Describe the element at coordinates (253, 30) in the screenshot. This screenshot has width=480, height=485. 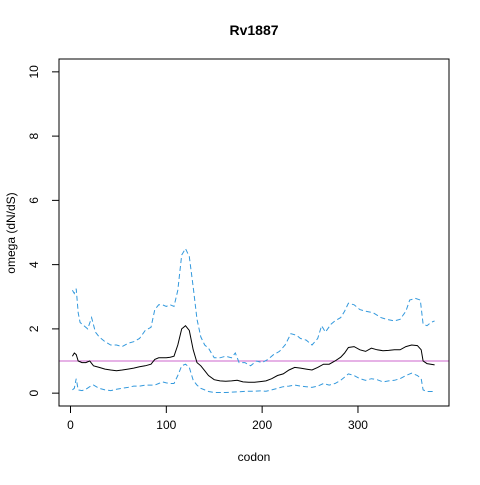
I see `chart-title: Rv1887` at that location.